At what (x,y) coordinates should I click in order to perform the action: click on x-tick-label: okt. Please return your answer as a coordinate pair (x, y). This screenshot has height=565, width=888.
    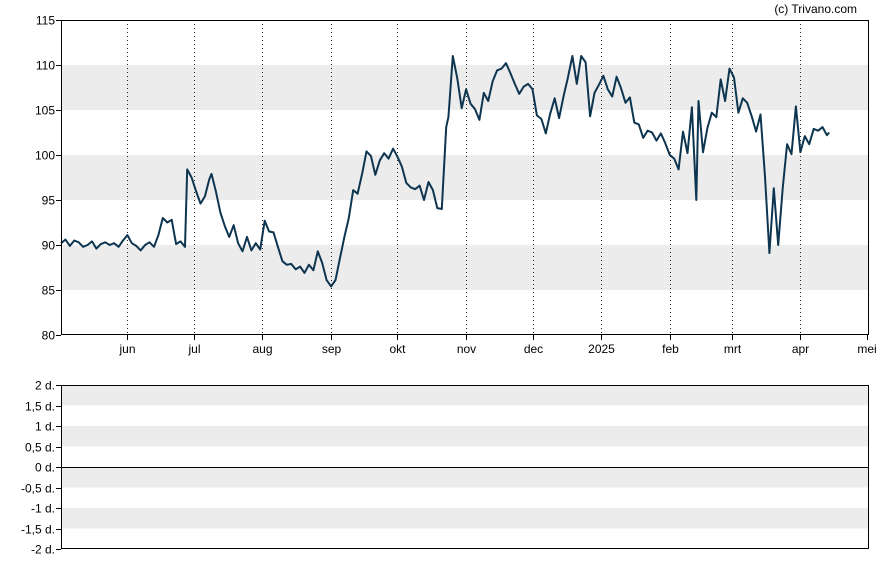
    Looking at the image, I should click on (397, 349).